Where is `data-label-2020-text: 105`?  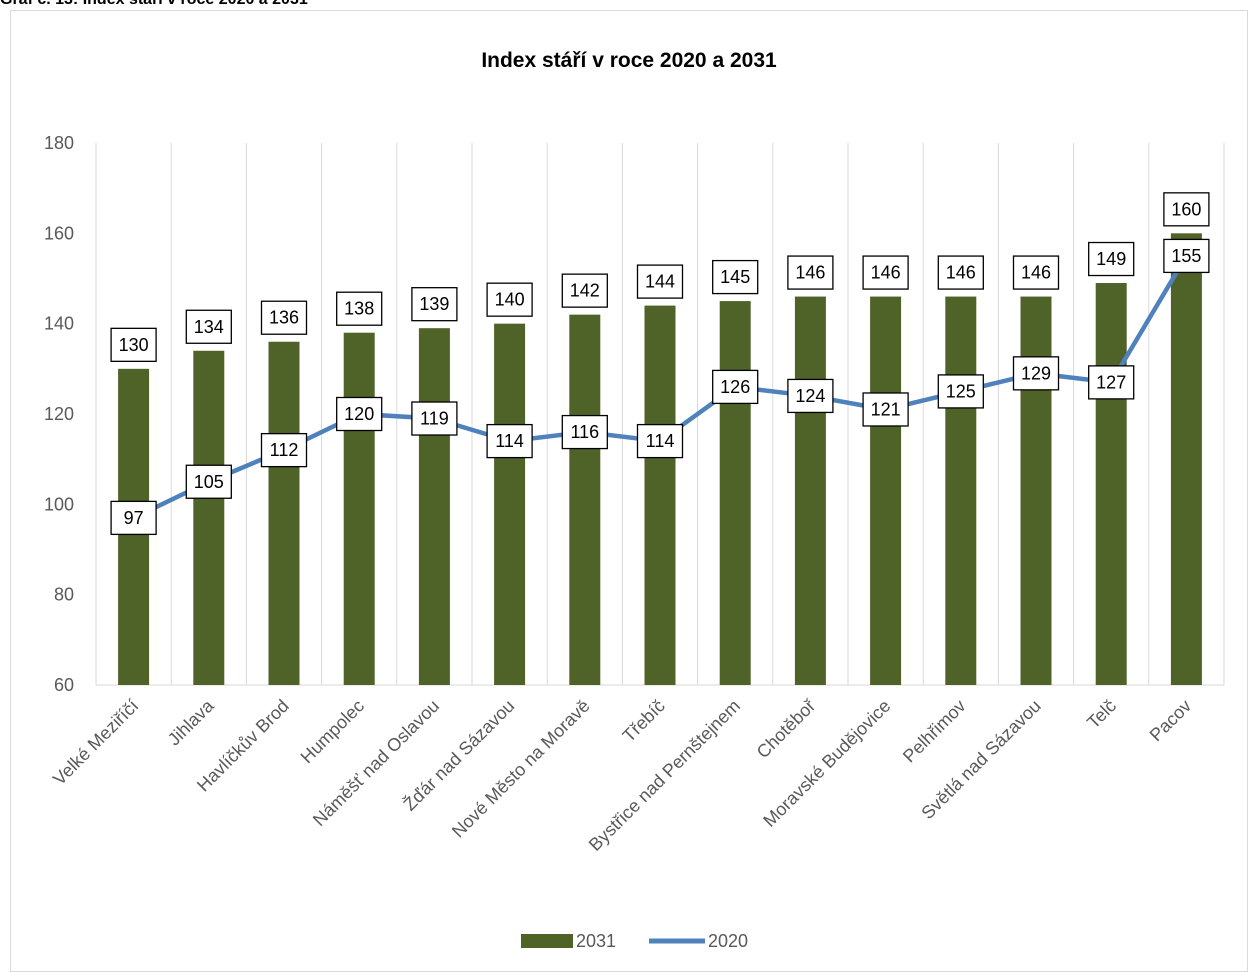
data-label-2020-text: 105 is located at coordinates (209, 482).